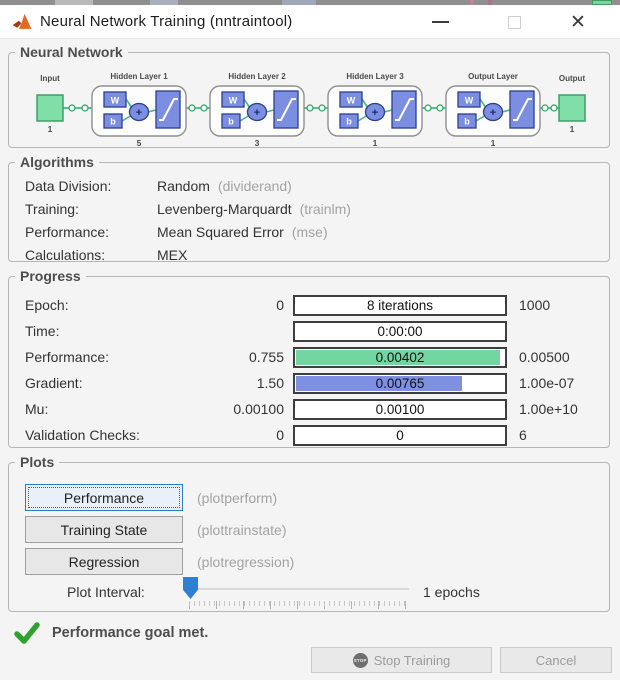  What do you see at coordinates (172, 254) in the screenshot?
I see `algorithm-value: MEX` at bounding box center [172, 254].